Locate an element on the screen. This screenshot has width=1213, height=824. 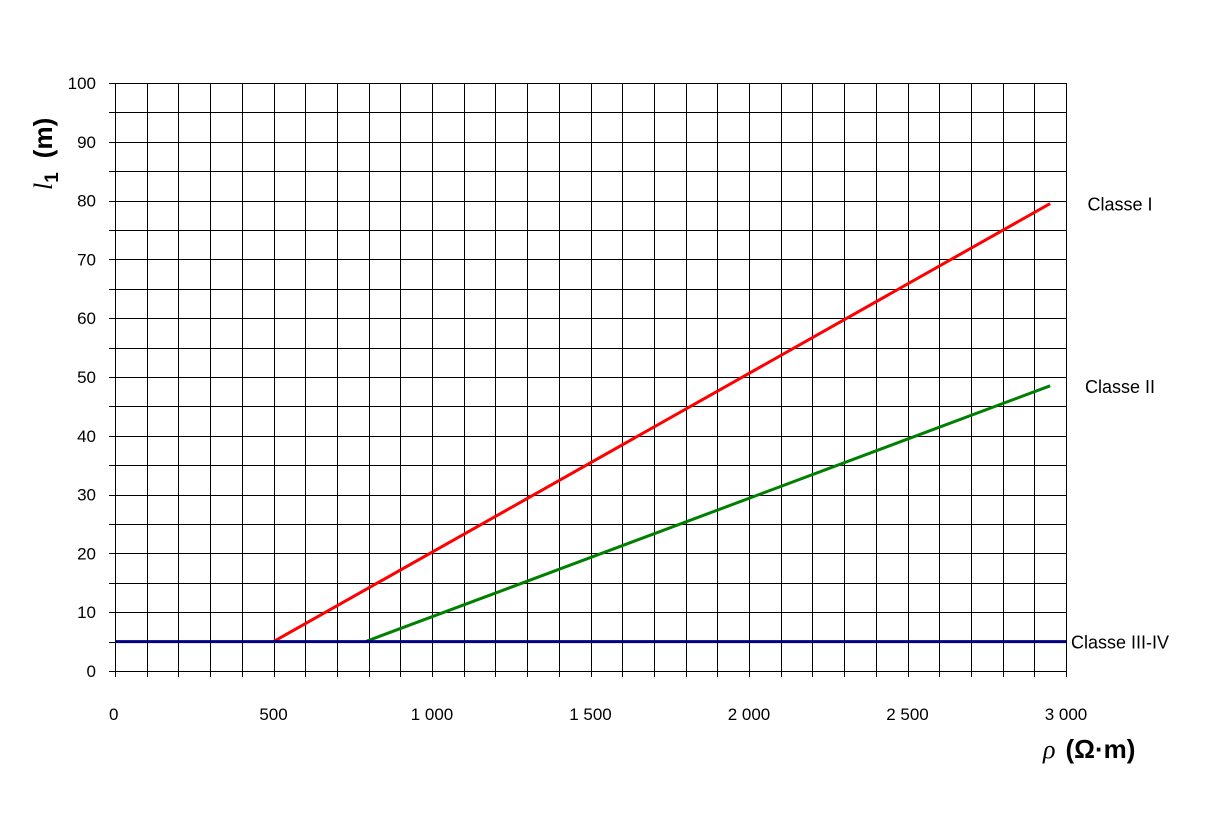
x-tick-labels: 0 500 1 000 1 500 2 000 2 500 3 000 is located at coordinates (598, 714).